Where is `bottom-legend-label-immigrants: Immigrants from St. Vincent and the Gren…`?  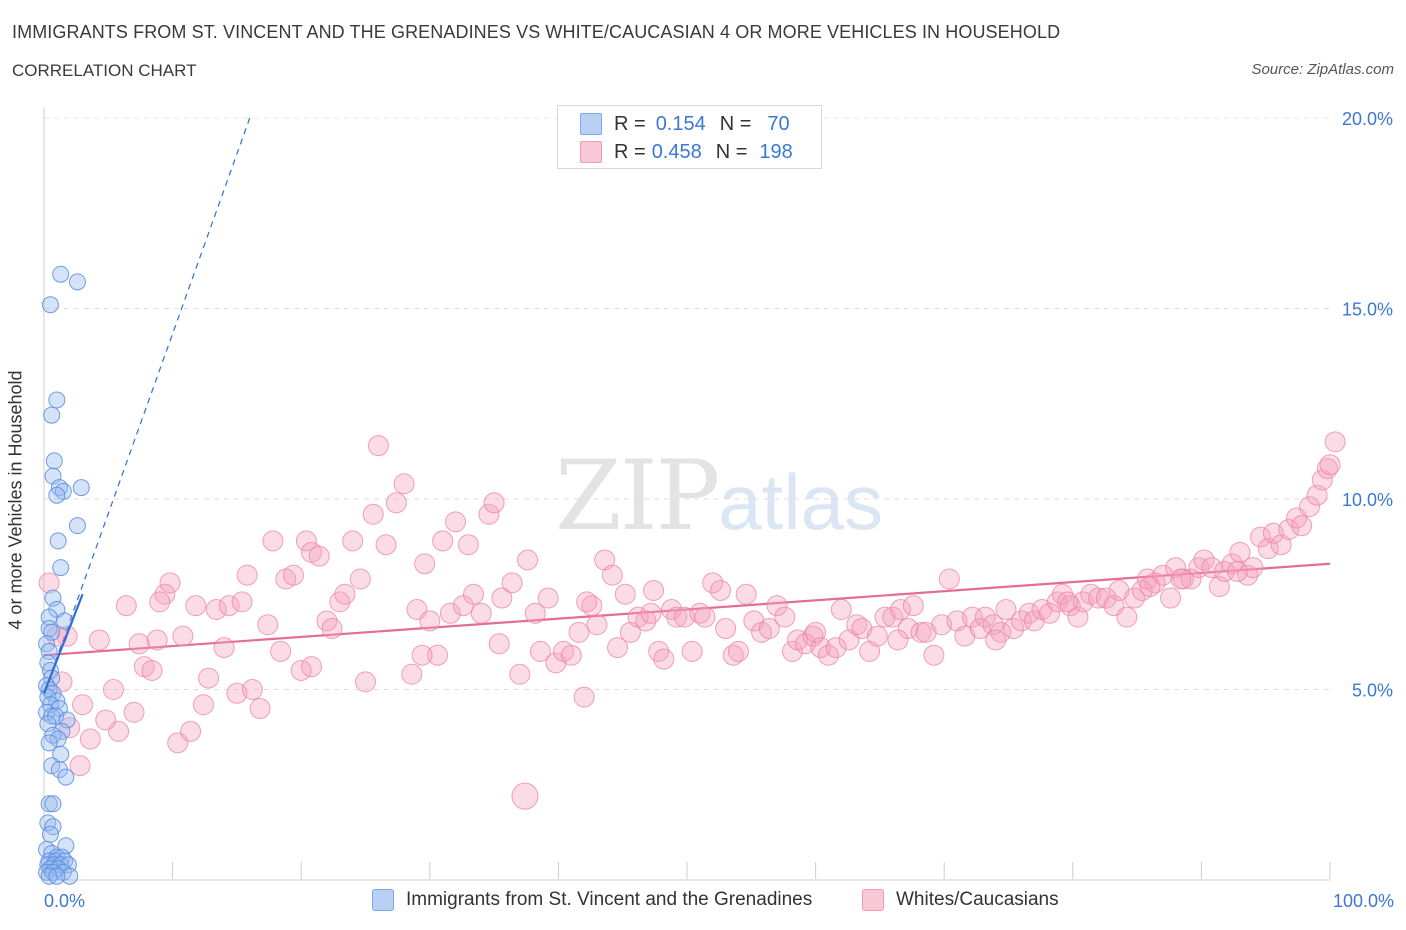
bottom-legend-label-immigrants: Immigrants from St. Vincent and the Gren… is located at coordinates (609, 899).